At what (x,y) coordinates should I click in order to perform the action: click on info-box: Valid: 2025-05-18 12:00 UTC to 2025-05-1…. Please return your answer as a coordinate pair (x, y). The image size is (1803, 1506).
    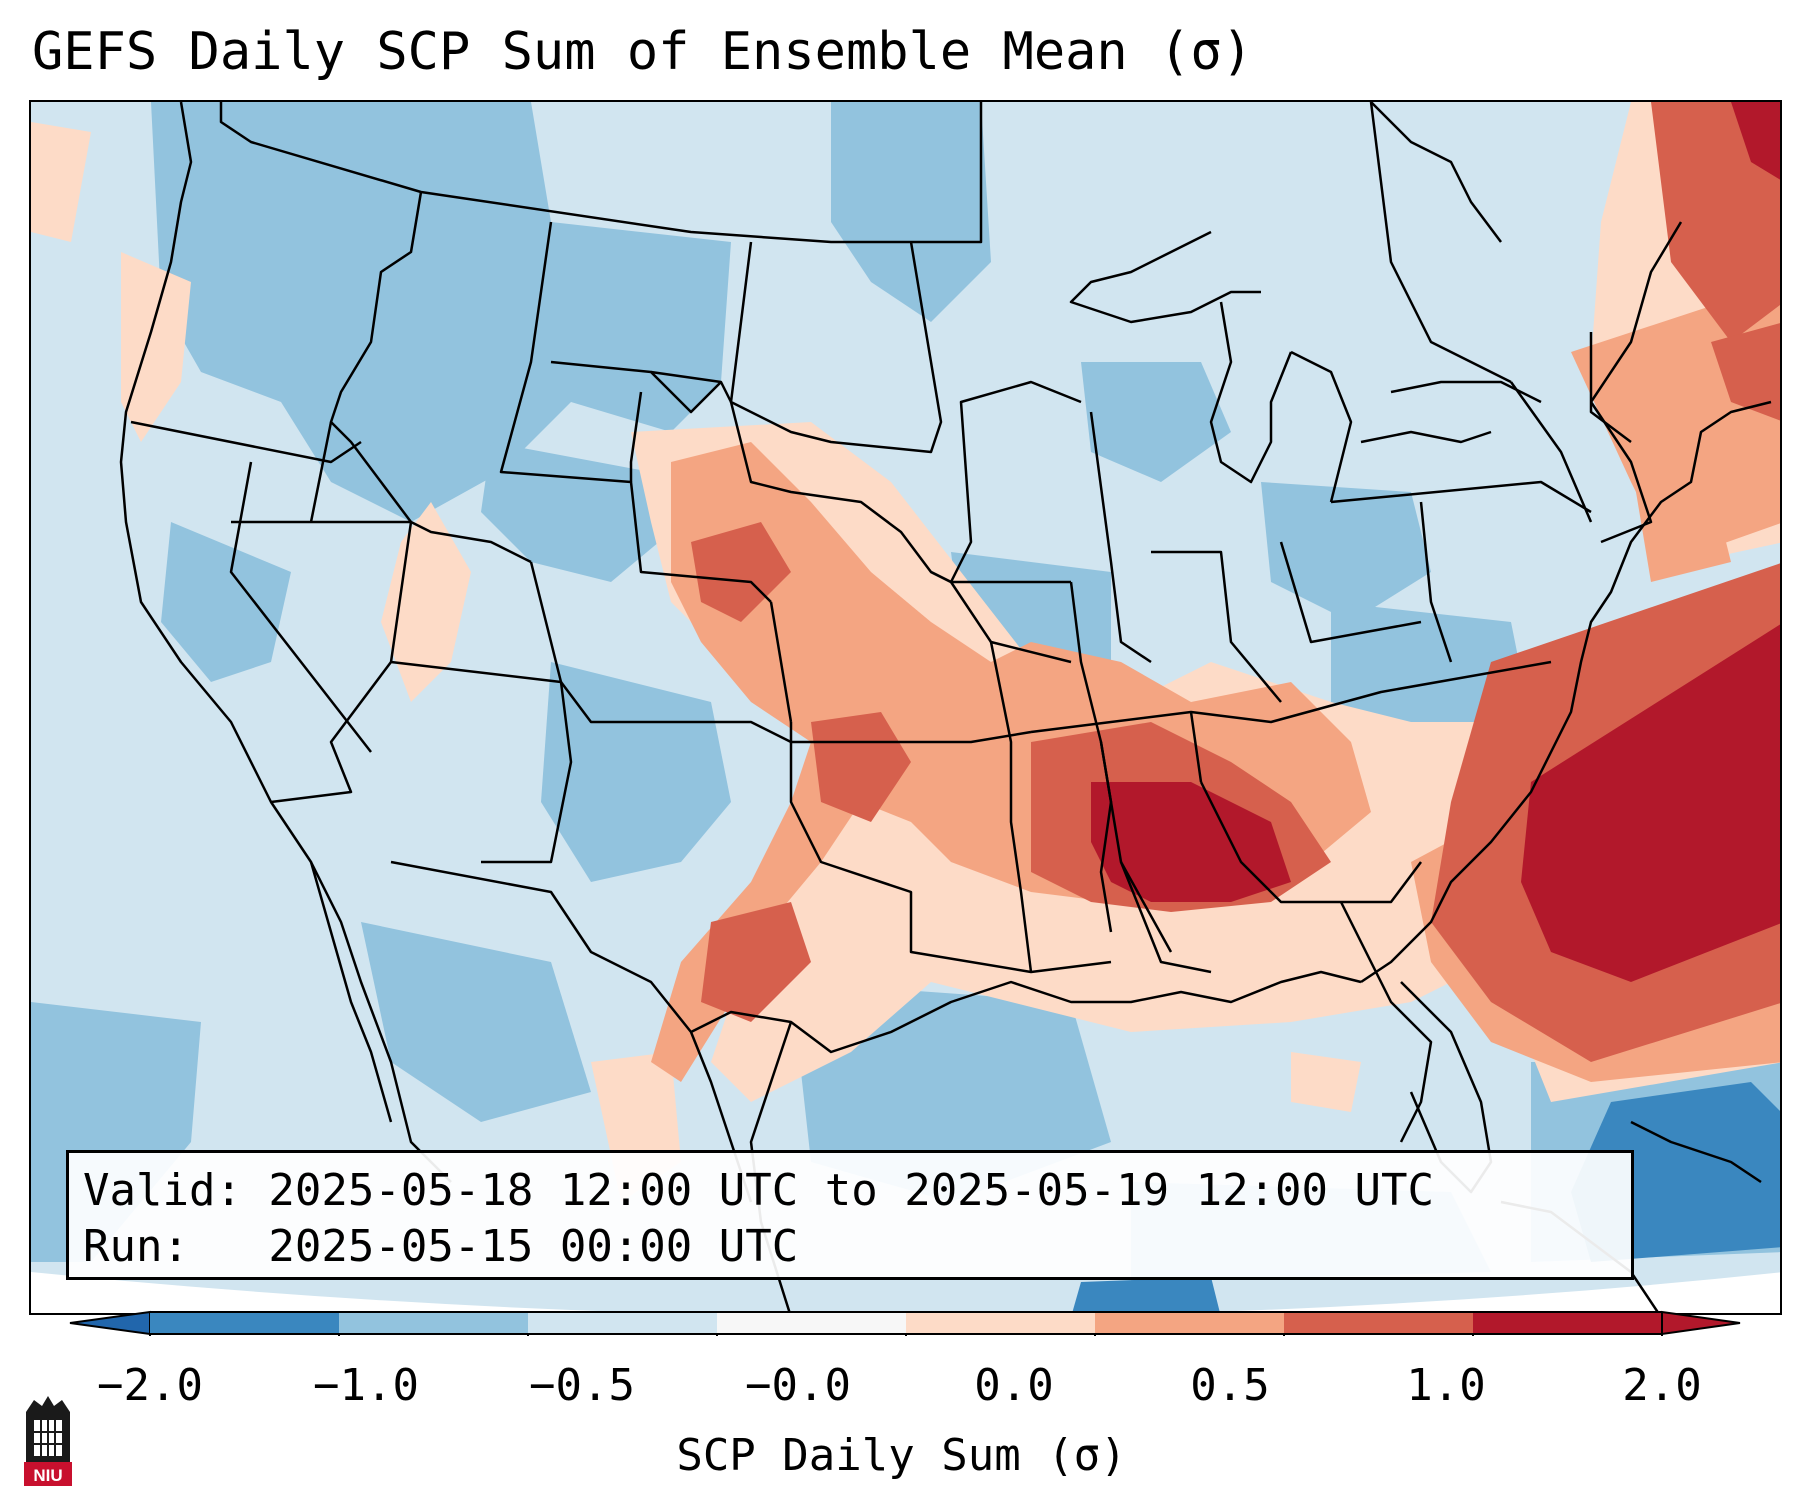
    Looking at the image, I should click on (850, 1215).